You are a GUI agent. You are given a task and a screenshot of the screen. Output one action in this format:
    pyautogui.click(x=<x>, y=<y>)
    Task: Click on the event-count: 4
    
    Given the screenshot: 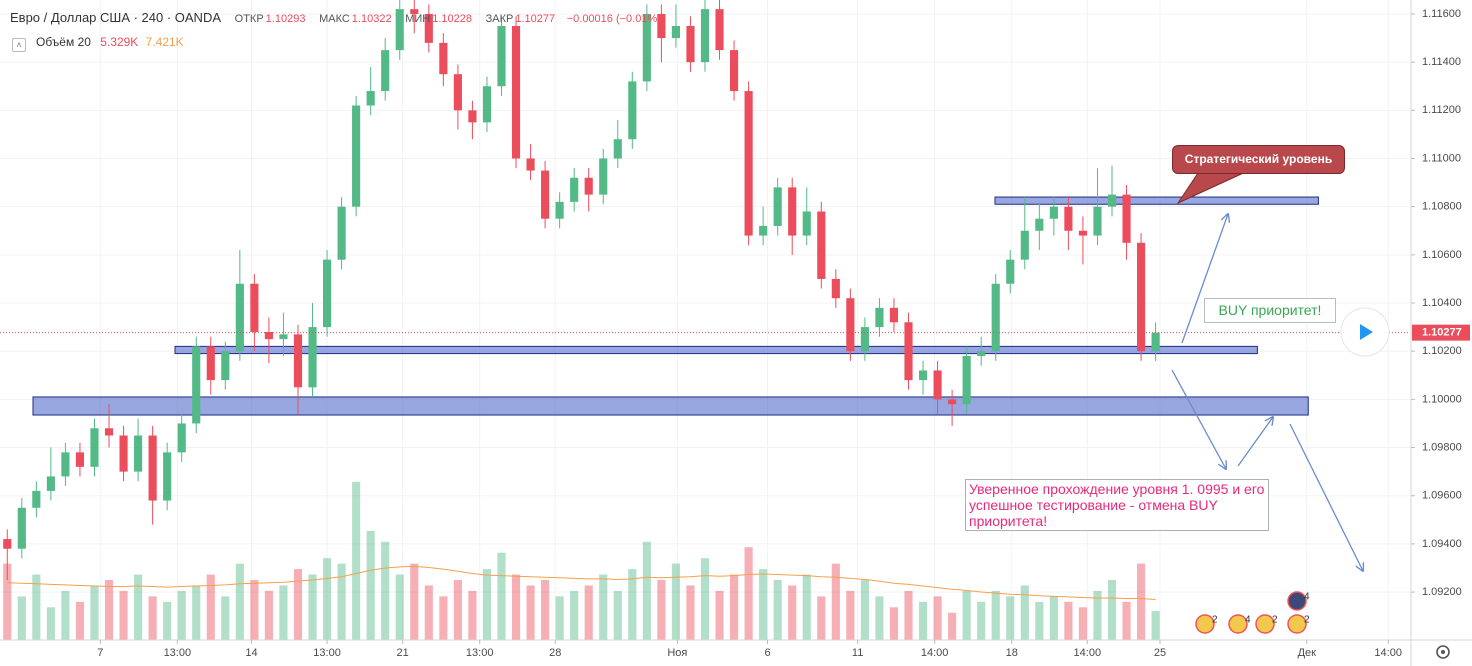 What is the action you would take?
    pyautogui.click(x=1307, y=597)
    